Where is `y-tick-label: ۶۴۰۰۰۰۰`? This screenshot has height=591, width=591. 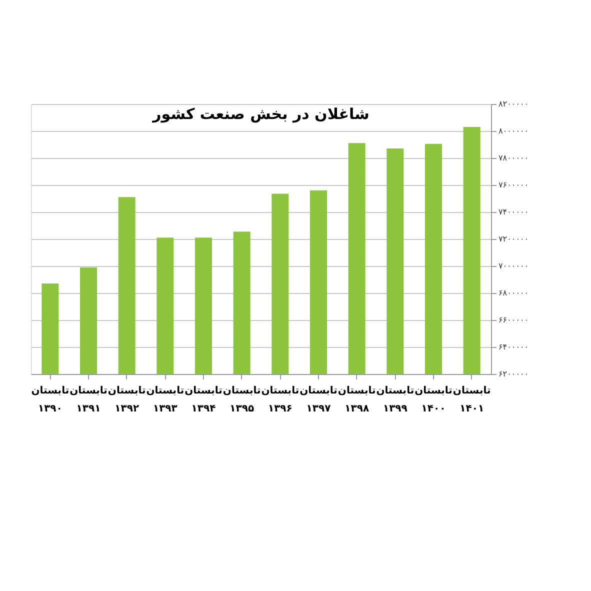 y-tick-label: ۶۴۰۰۰۰۰ is located at coordinates (513, 347).